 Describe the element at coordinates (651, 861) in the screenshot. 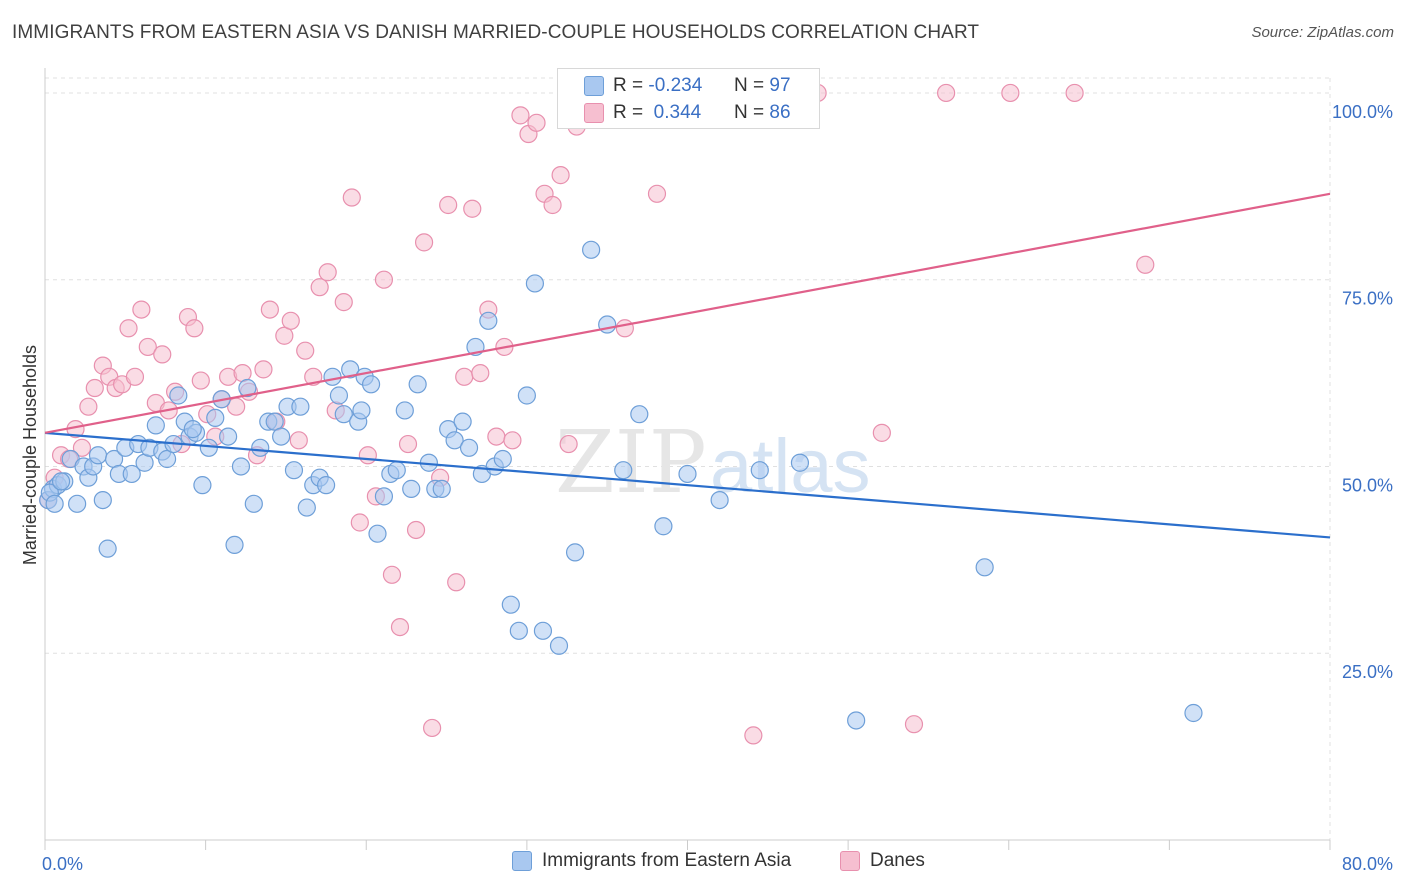

I see `legend-item-eastern-asia: Immigrants from Eastern Asia` at that location.